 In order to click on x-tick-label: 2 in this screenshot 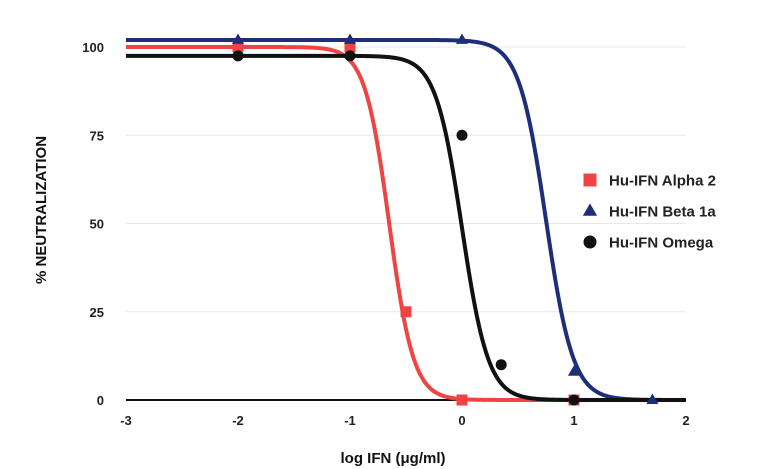, I will do `click(685, 420)`.